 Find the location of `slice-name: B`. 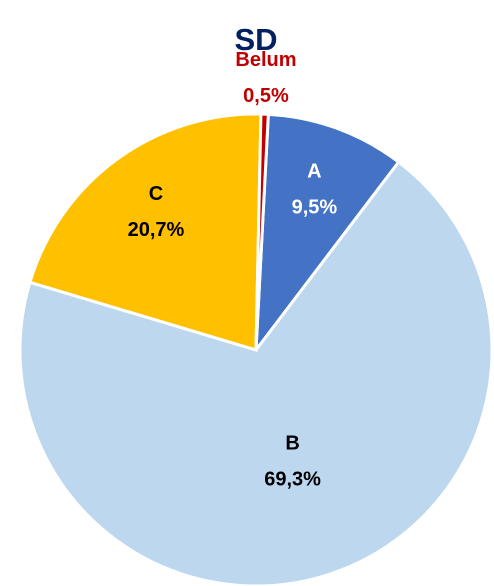

slice-name: B is located at coordinates (292, 443).